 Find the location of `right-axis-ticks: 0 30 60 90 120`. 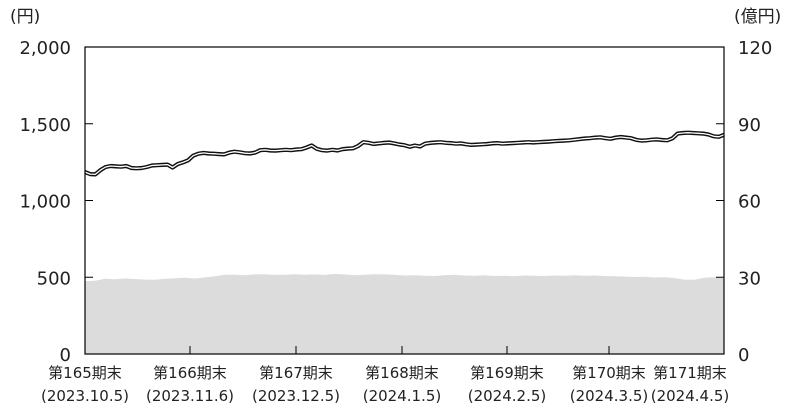

right-axis-ticks: 0 30 60 90 120 is located at coordinates (744, 202).